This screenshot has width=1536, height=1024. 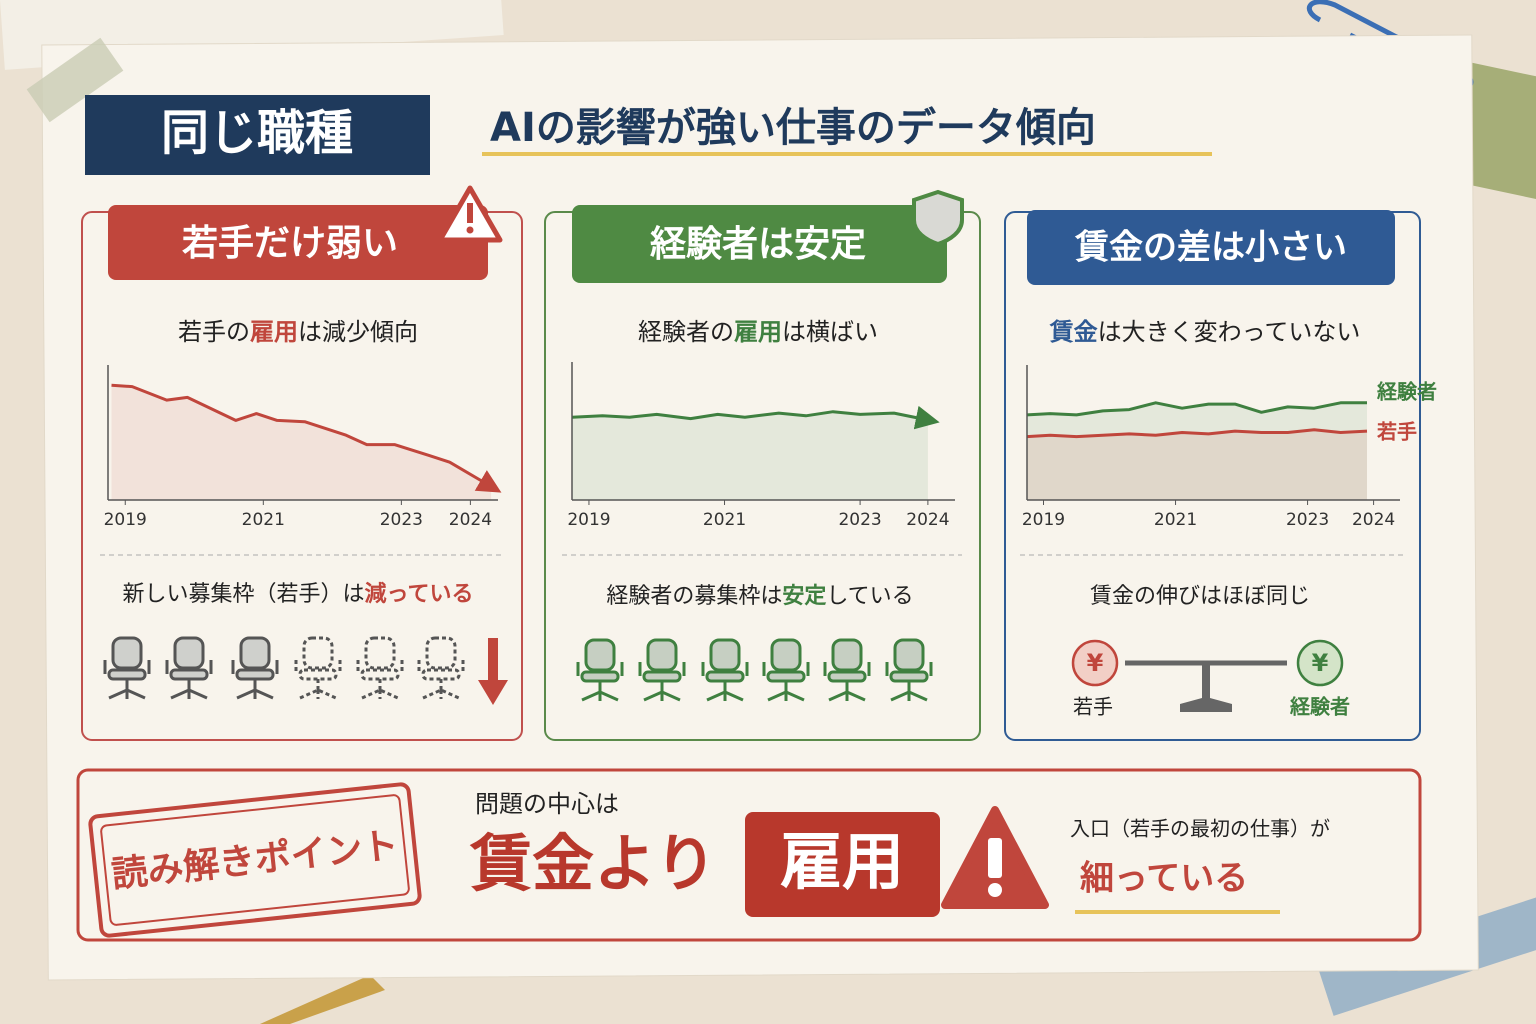 What do you see at coordinates (493, 671) in the screenshot?
I see `down-arrow` at bounding box center [493, 671].